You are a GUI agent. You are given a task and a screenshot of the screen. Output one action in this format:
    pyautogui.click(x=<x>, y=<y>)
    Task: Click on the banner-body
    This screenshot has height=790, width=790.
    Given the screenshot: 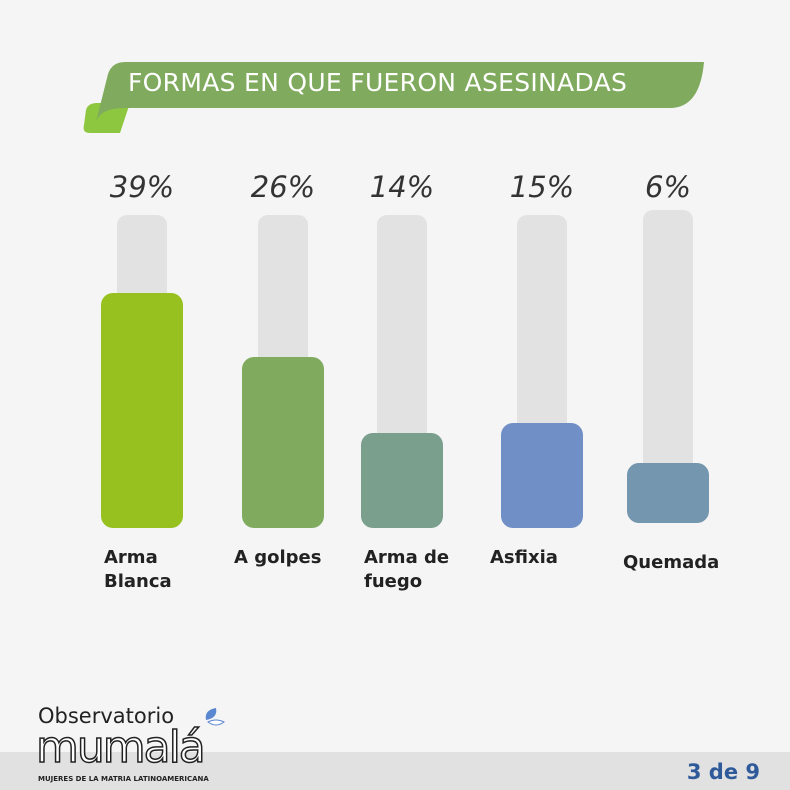 What is the action you would take?
    pyautogui.click(x=400, y=92)
    